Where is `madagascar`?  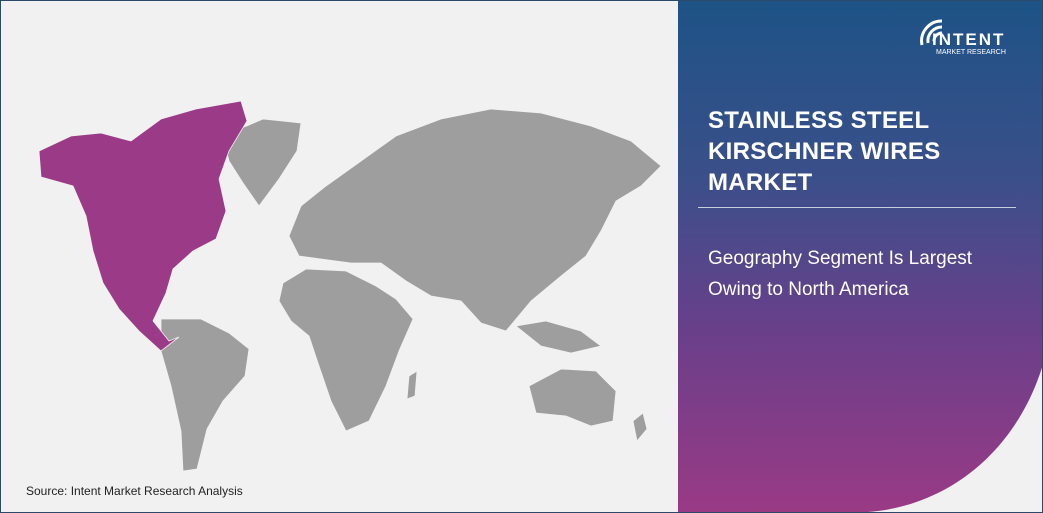
madagascar is located at coordinates (412, 385).